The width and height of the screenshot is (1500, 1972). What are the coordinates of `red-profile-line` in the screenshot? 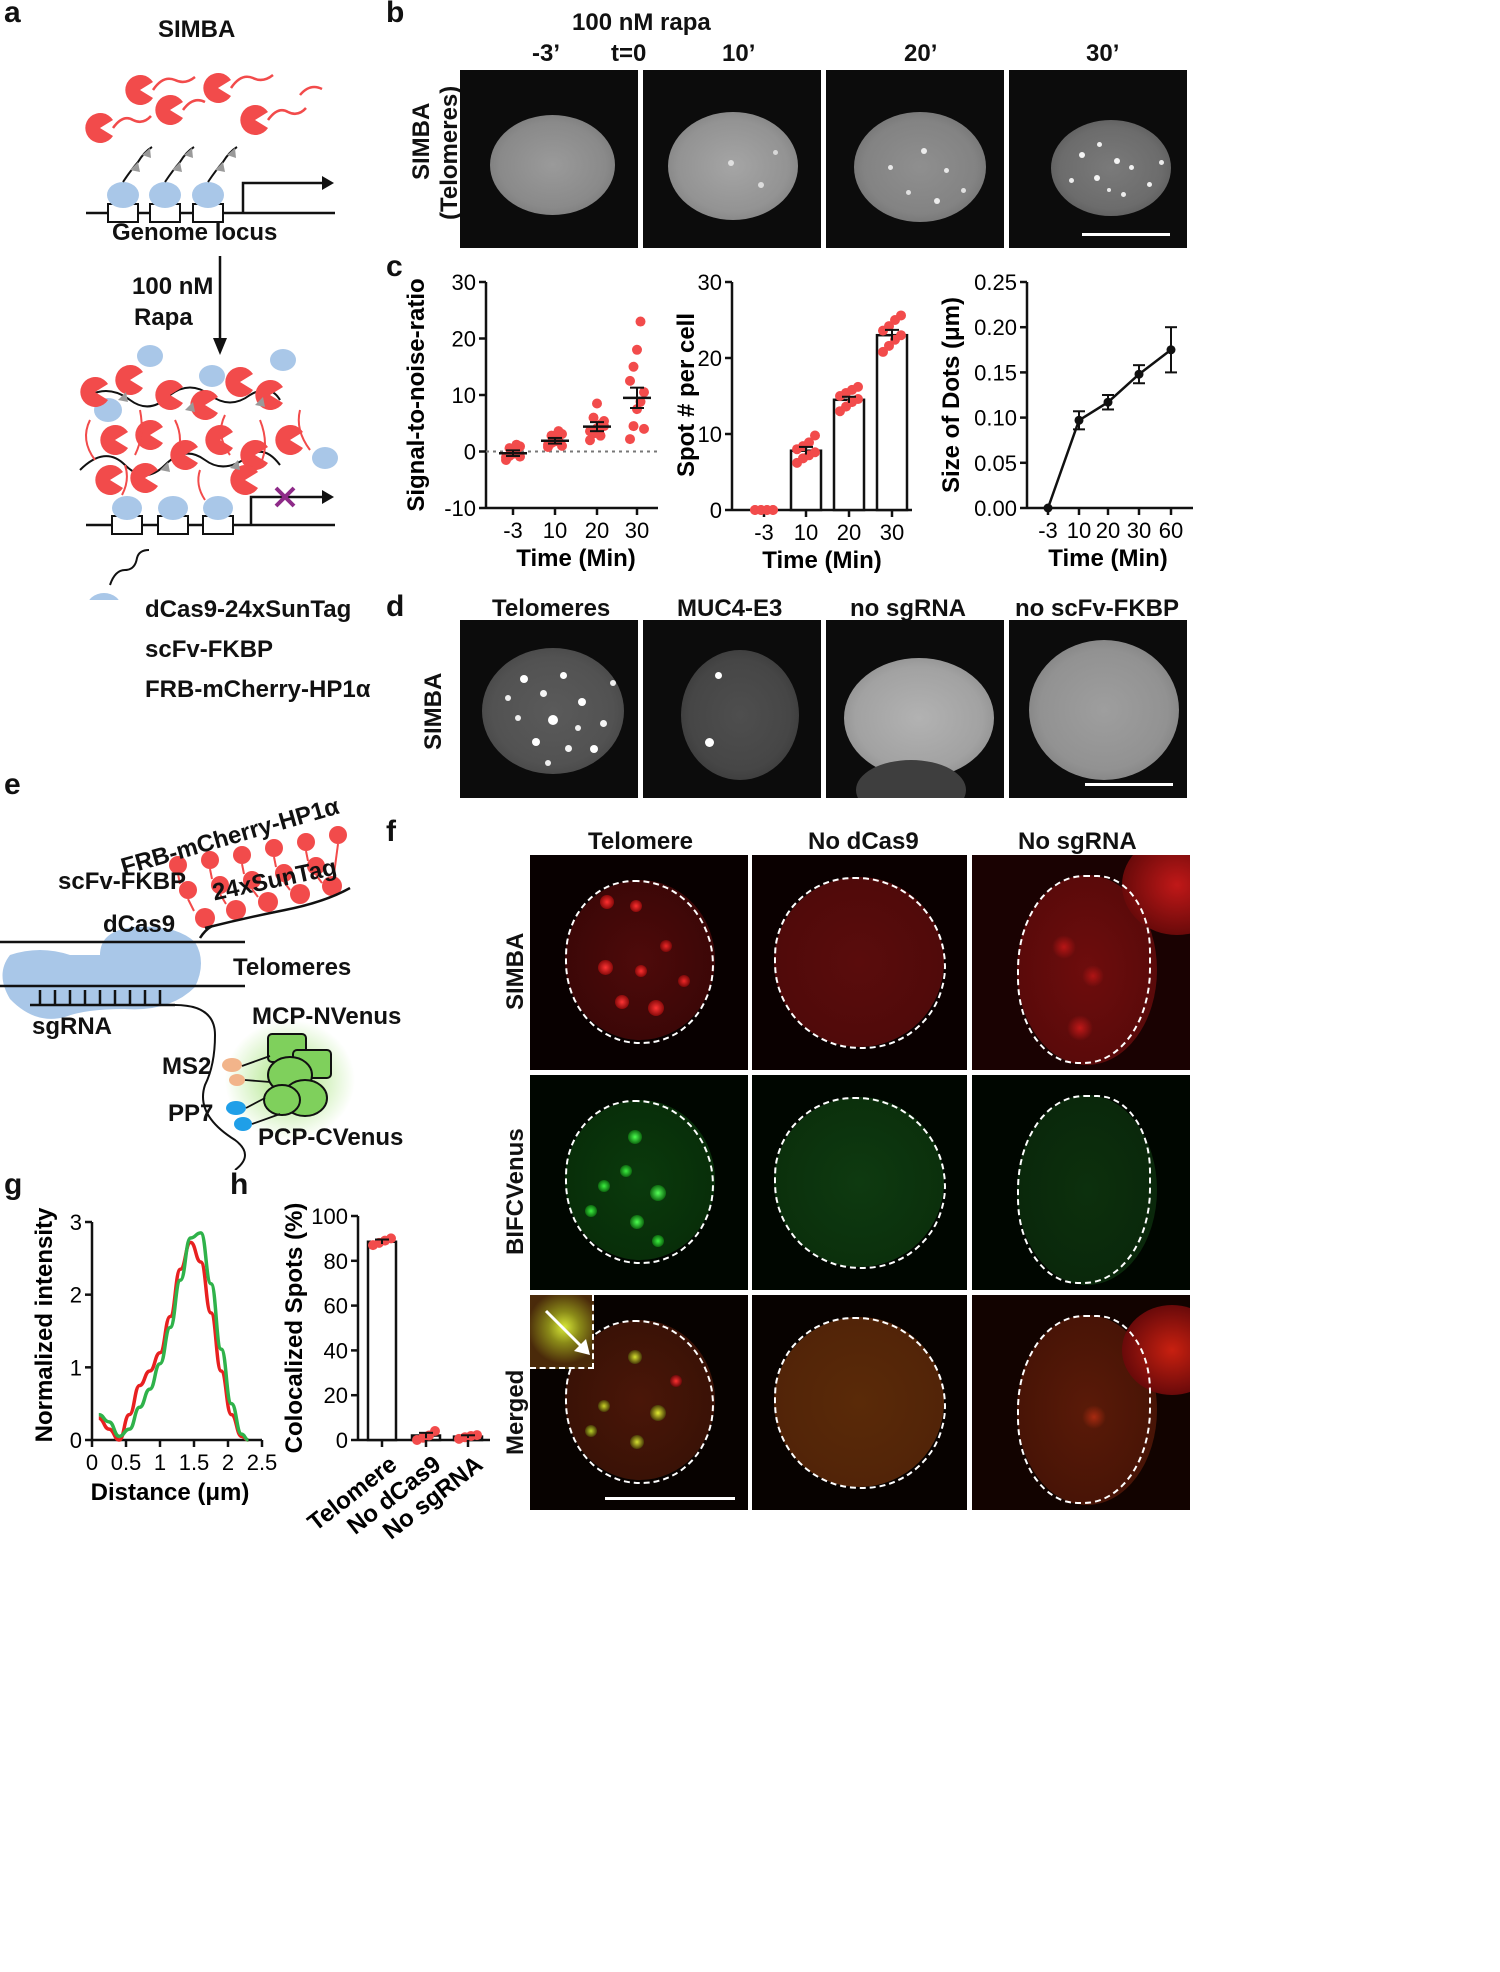 It's located at (173, 1341).